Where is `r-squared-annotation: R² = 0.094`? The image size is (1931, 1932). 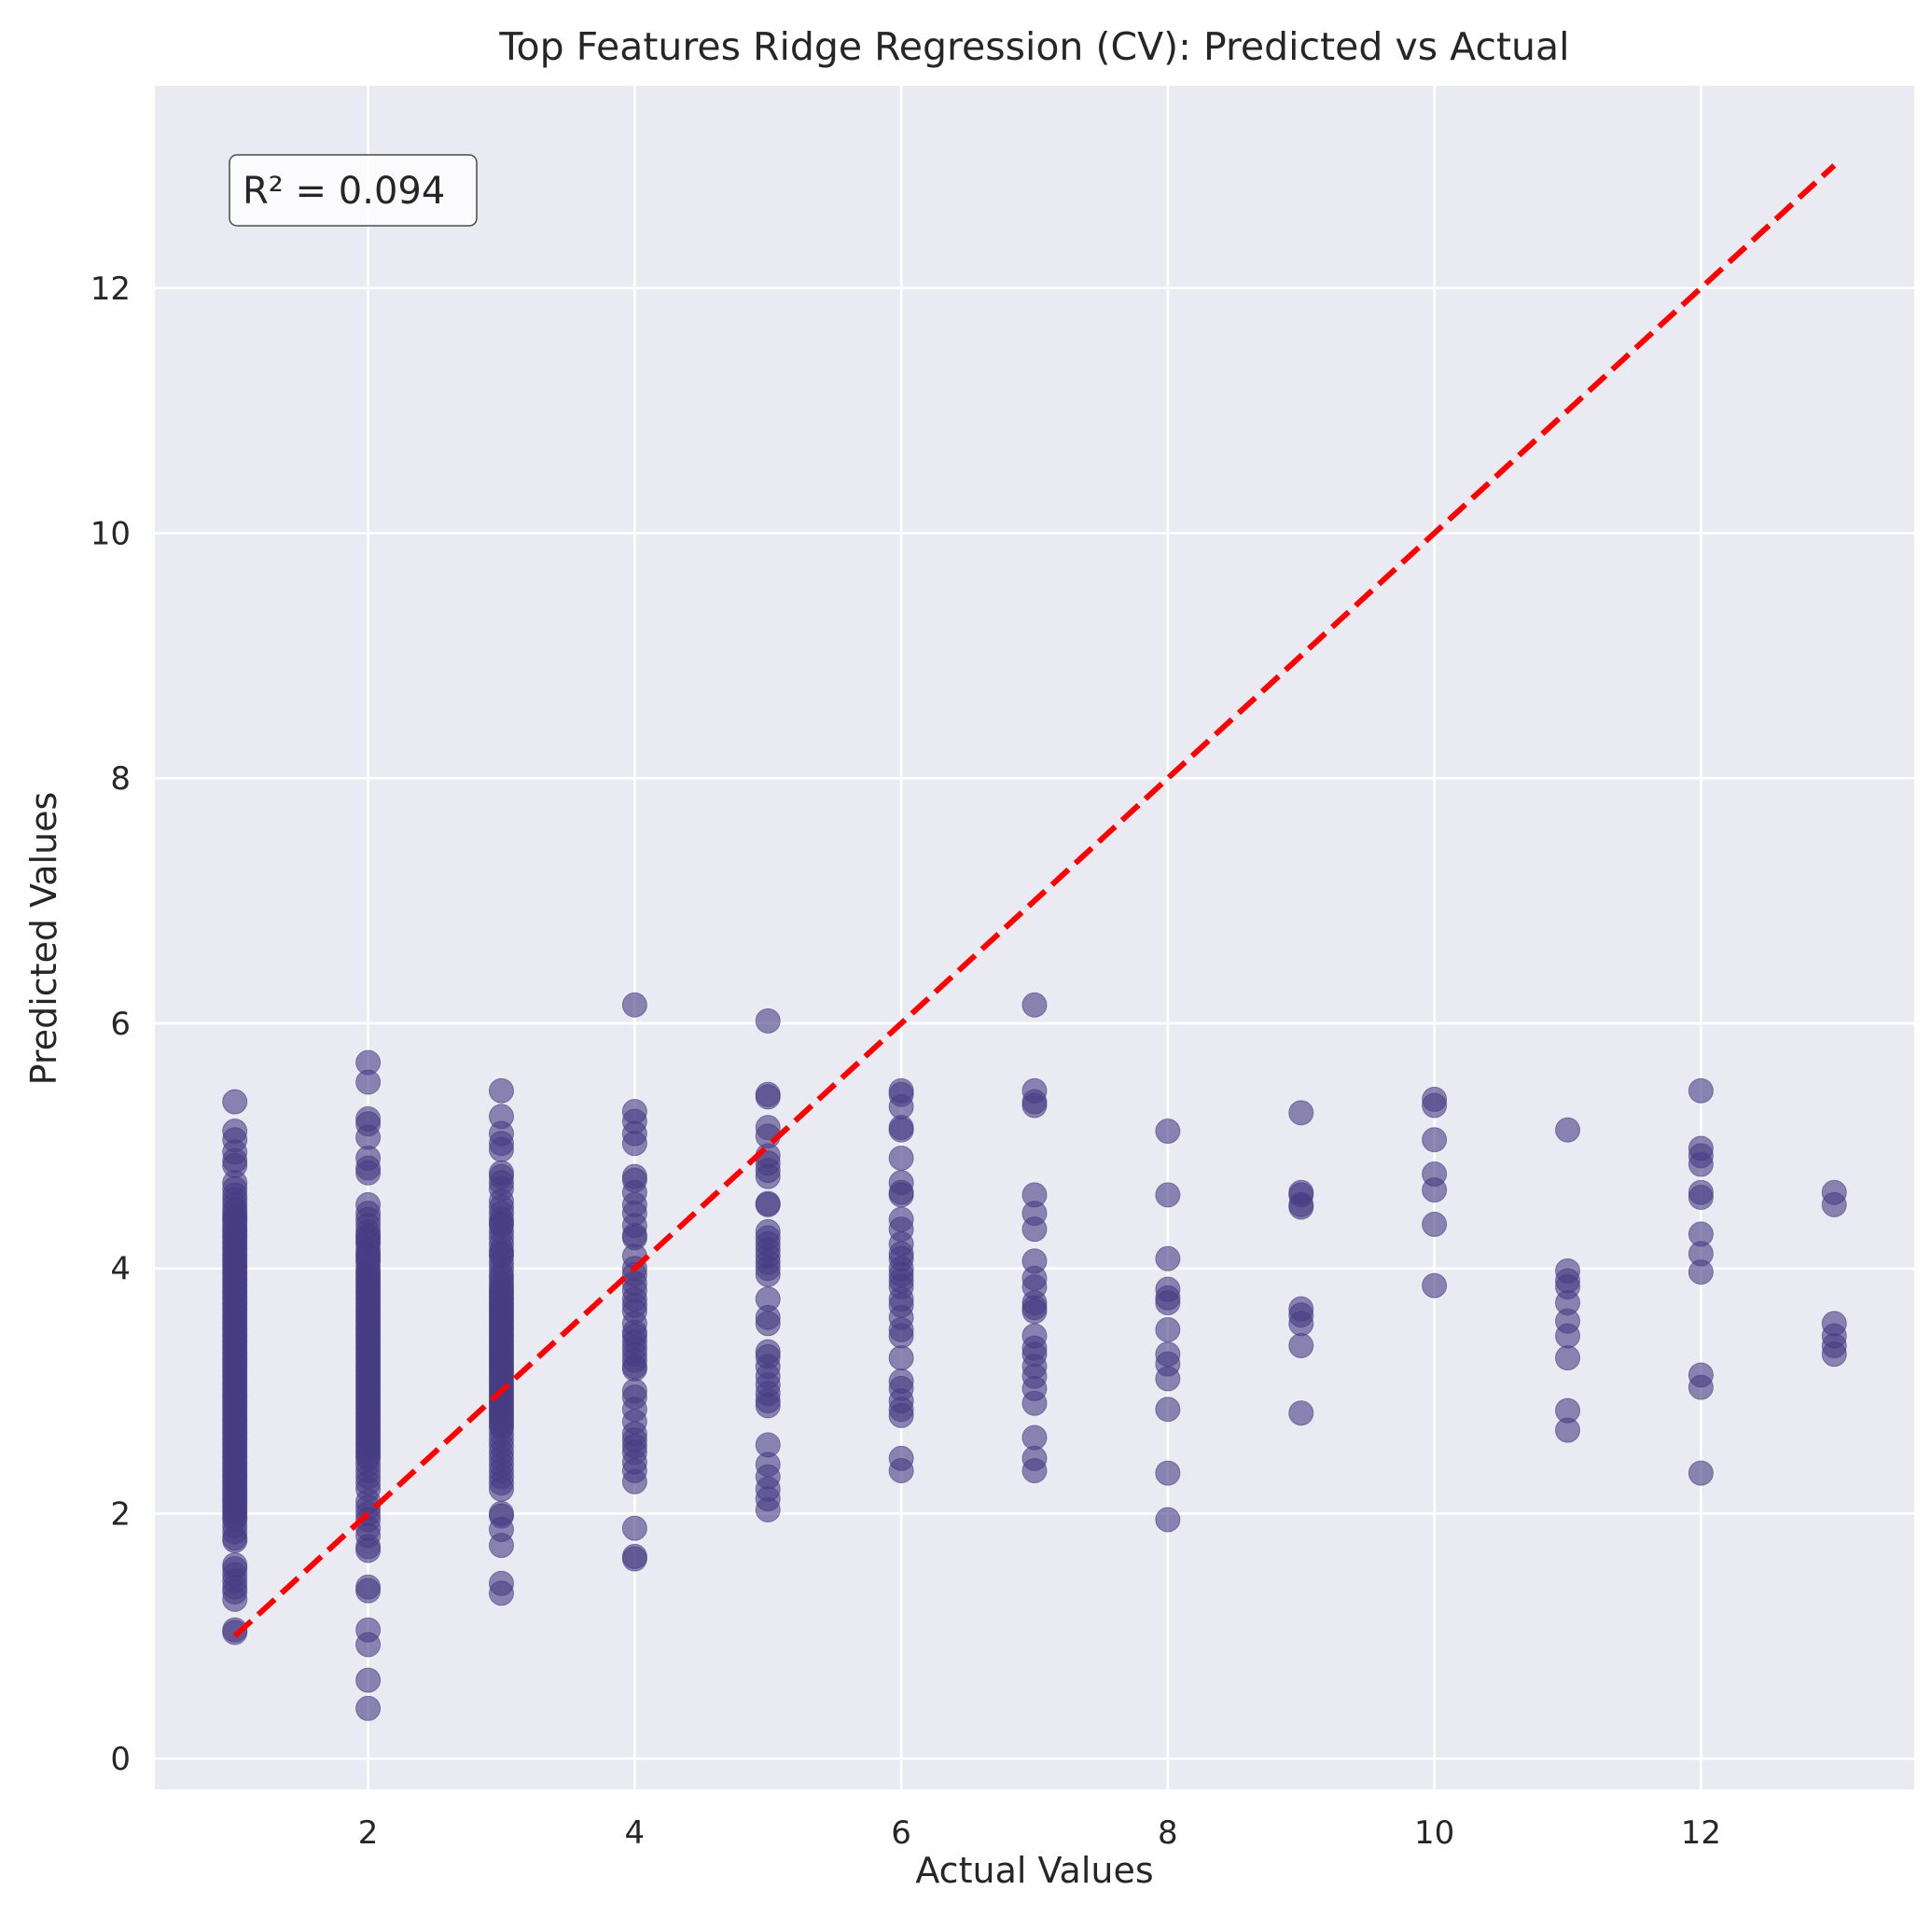
r-squared-annotation: R² = 0.094 is located at coordinates (353, 190).